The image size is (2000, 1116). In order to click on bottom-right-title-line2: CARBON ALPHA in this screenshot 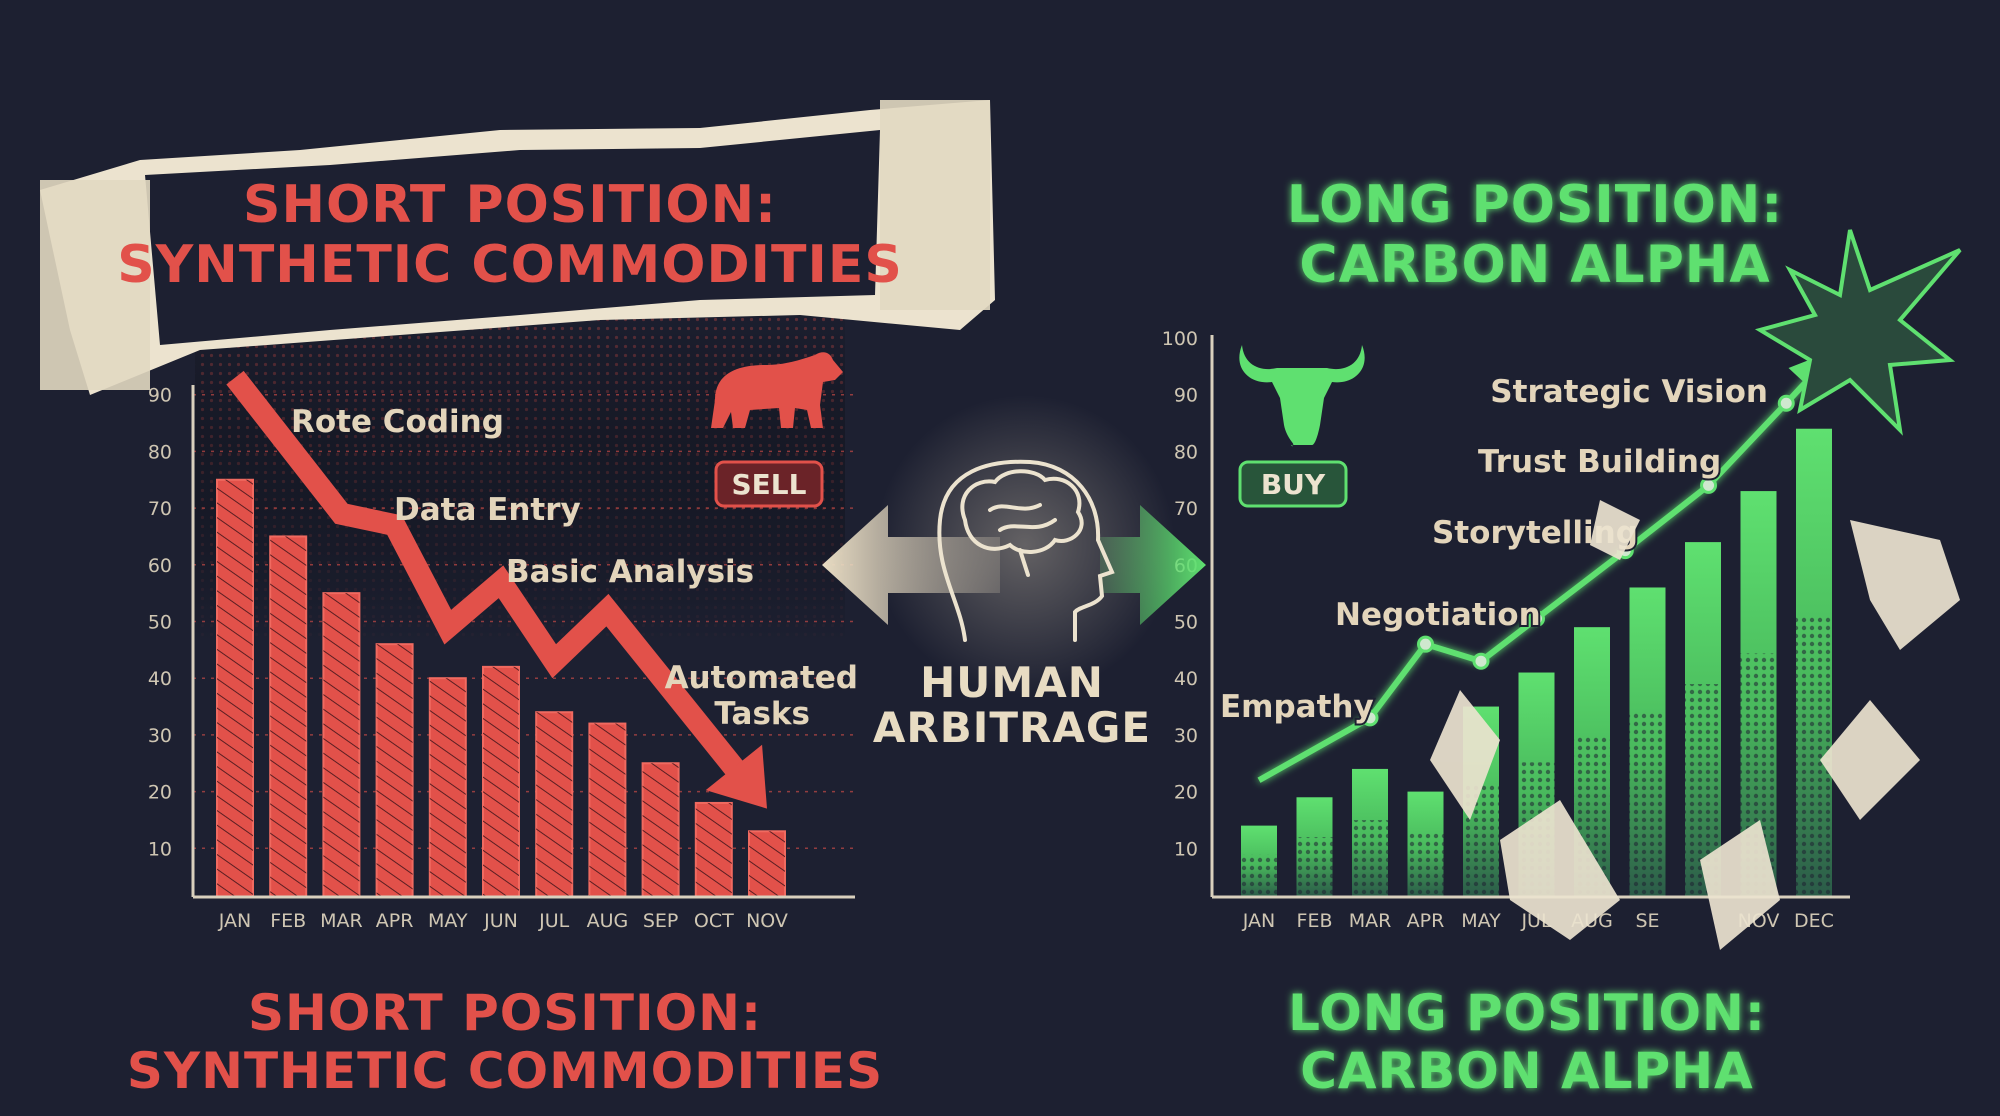, I will do `click(1527, 1071)`.